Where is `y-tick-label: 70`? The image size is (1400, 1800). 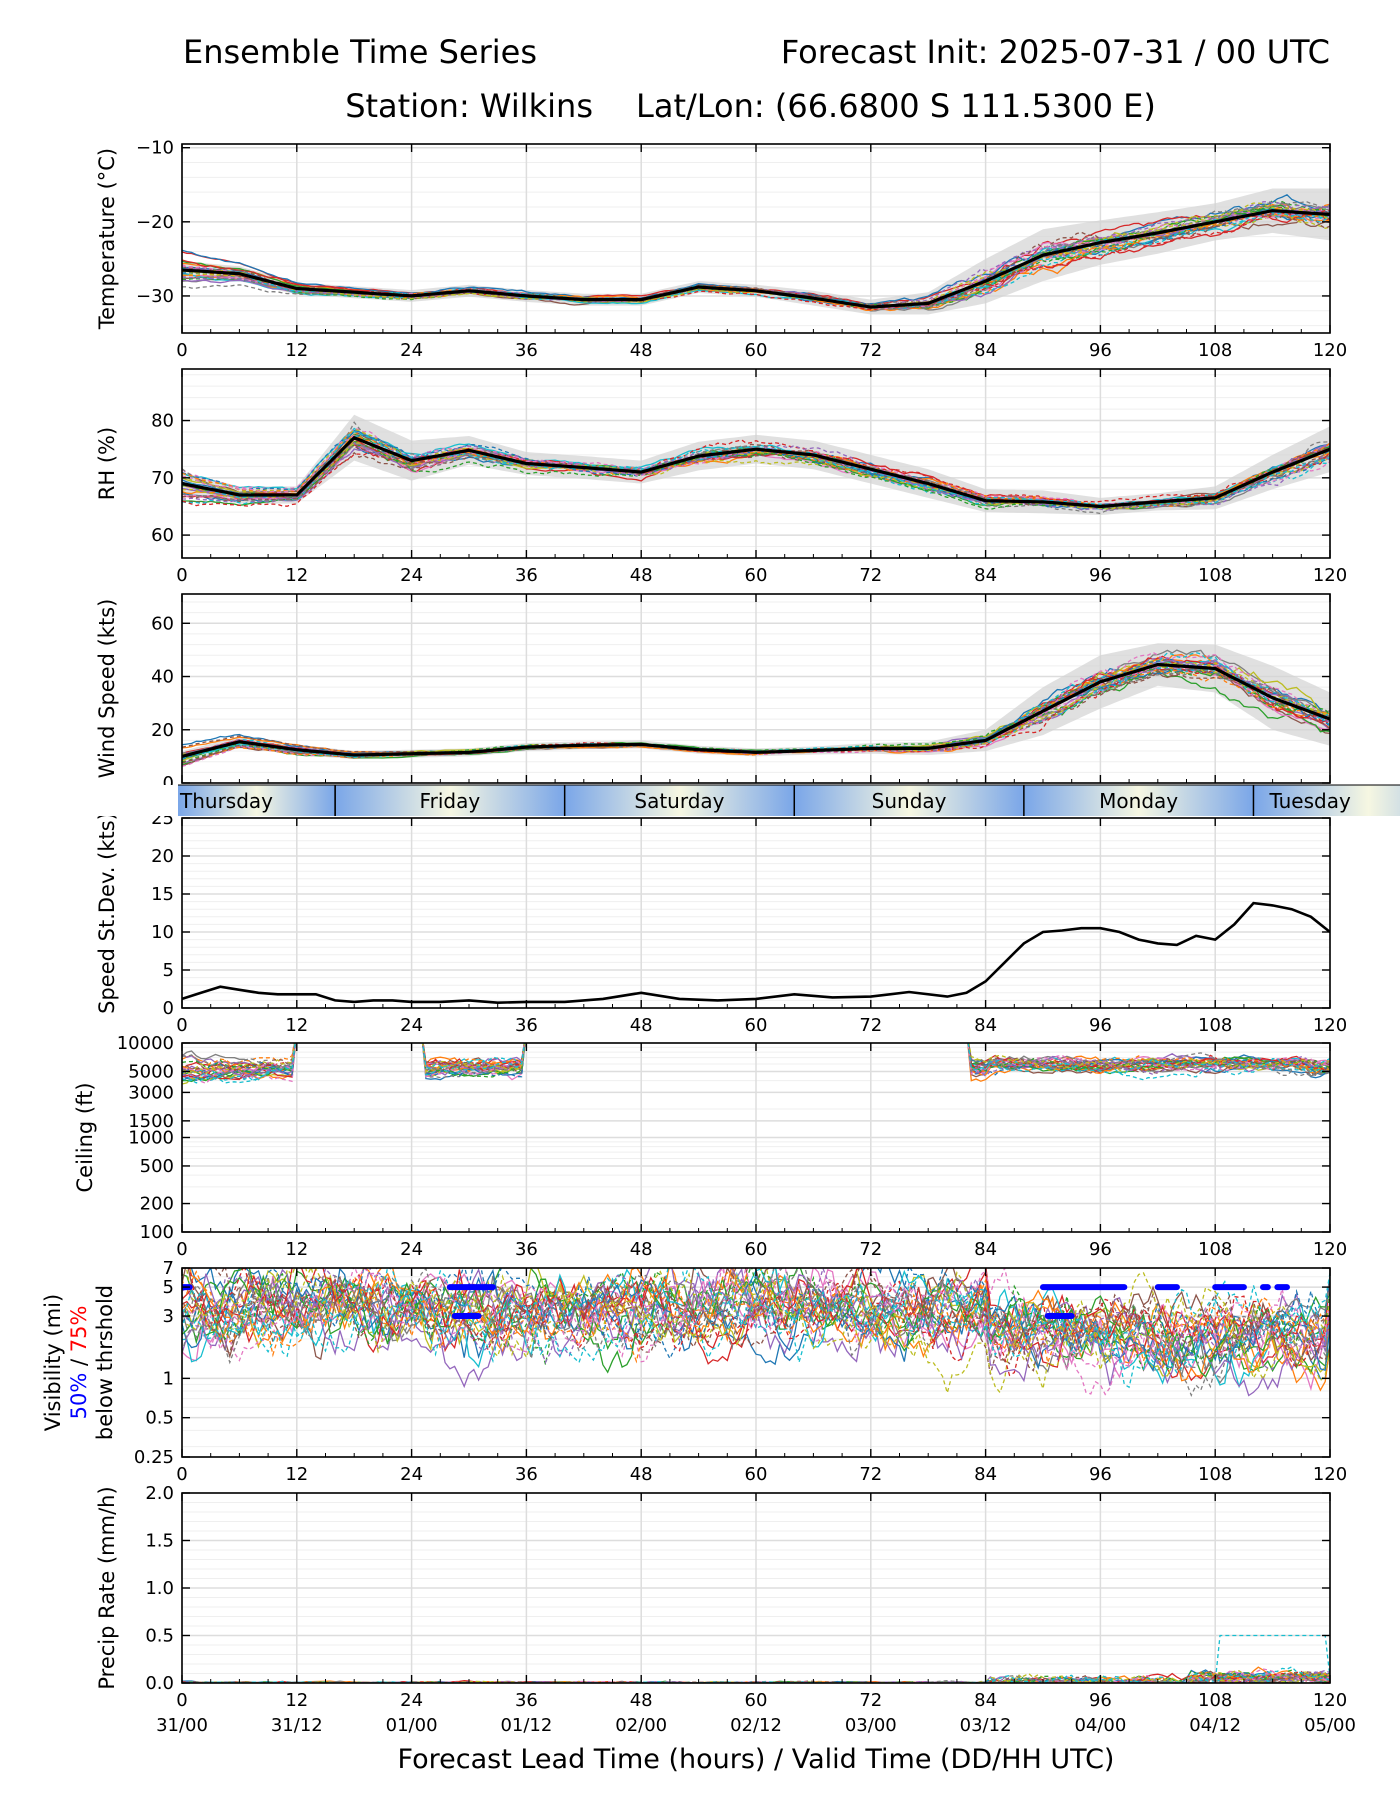
y-tick-label: 70 is located at coordinates (162, 478).